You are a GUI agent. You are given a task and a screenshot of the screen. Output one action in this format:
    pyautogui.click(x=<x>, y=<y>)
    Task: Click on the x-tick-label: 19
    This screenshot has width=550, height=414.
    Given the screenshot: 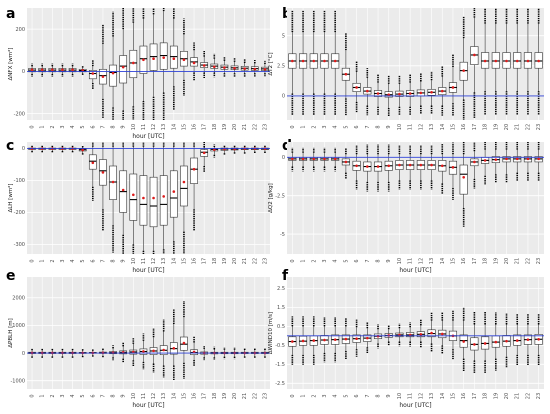 What is the action you would take?
    pyautogui.click(x=225, y=127)
    